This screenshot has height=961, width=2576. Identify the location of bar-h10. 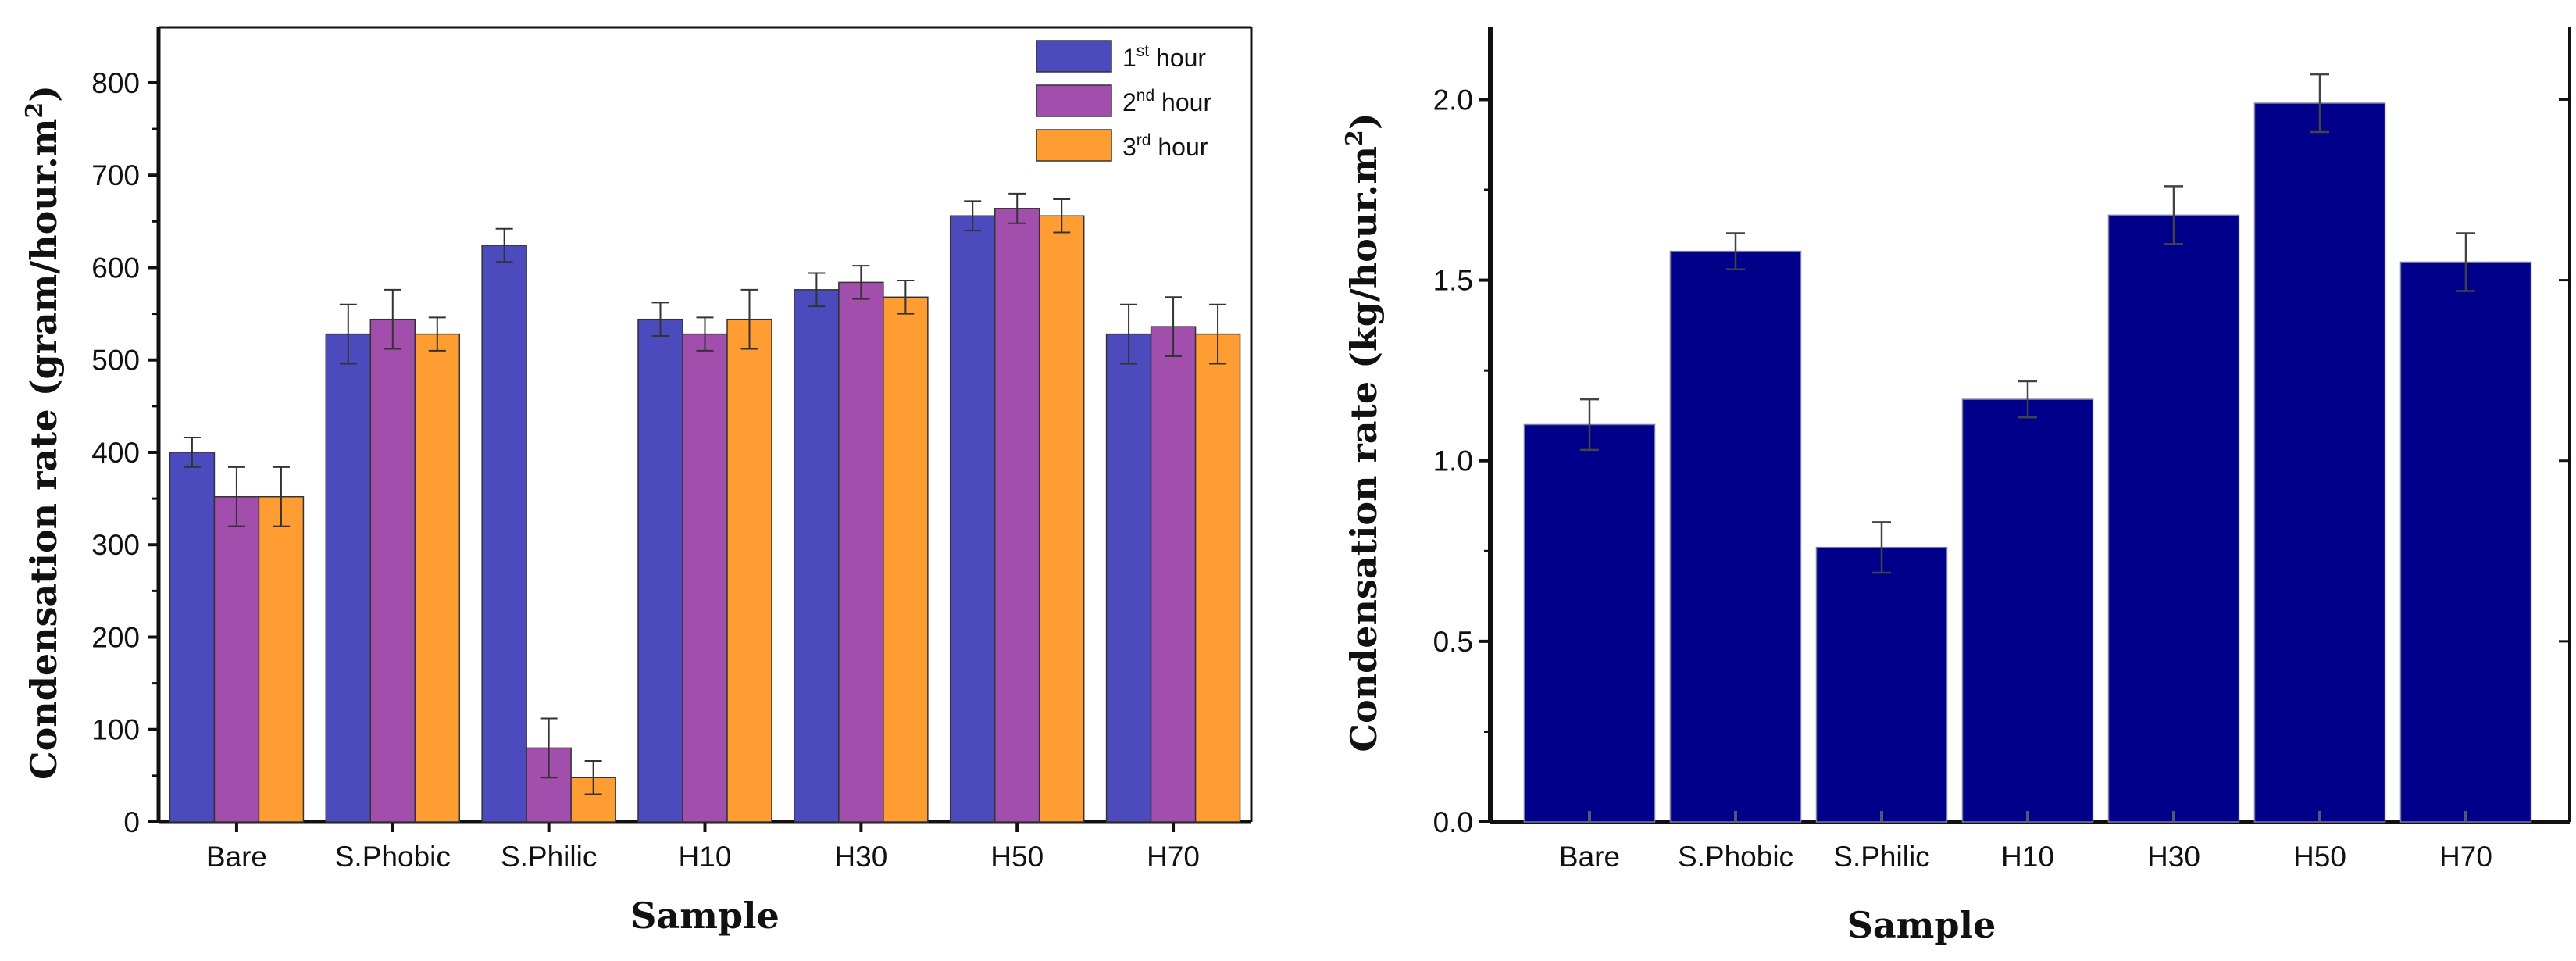
(2027, 610).